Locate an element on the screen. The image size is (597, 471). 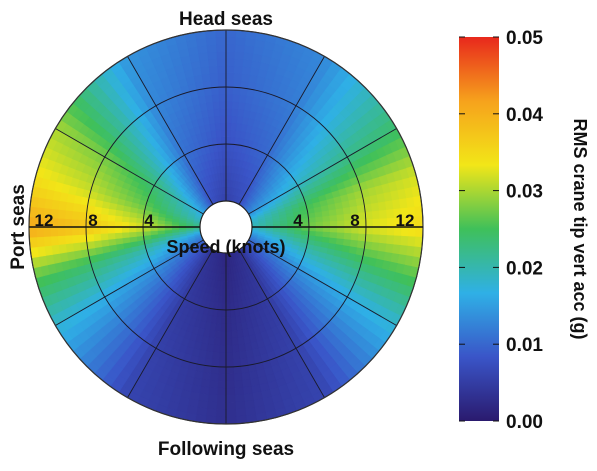
colorbar-tick-label: 0.01 is located at coordinates (524, 345).